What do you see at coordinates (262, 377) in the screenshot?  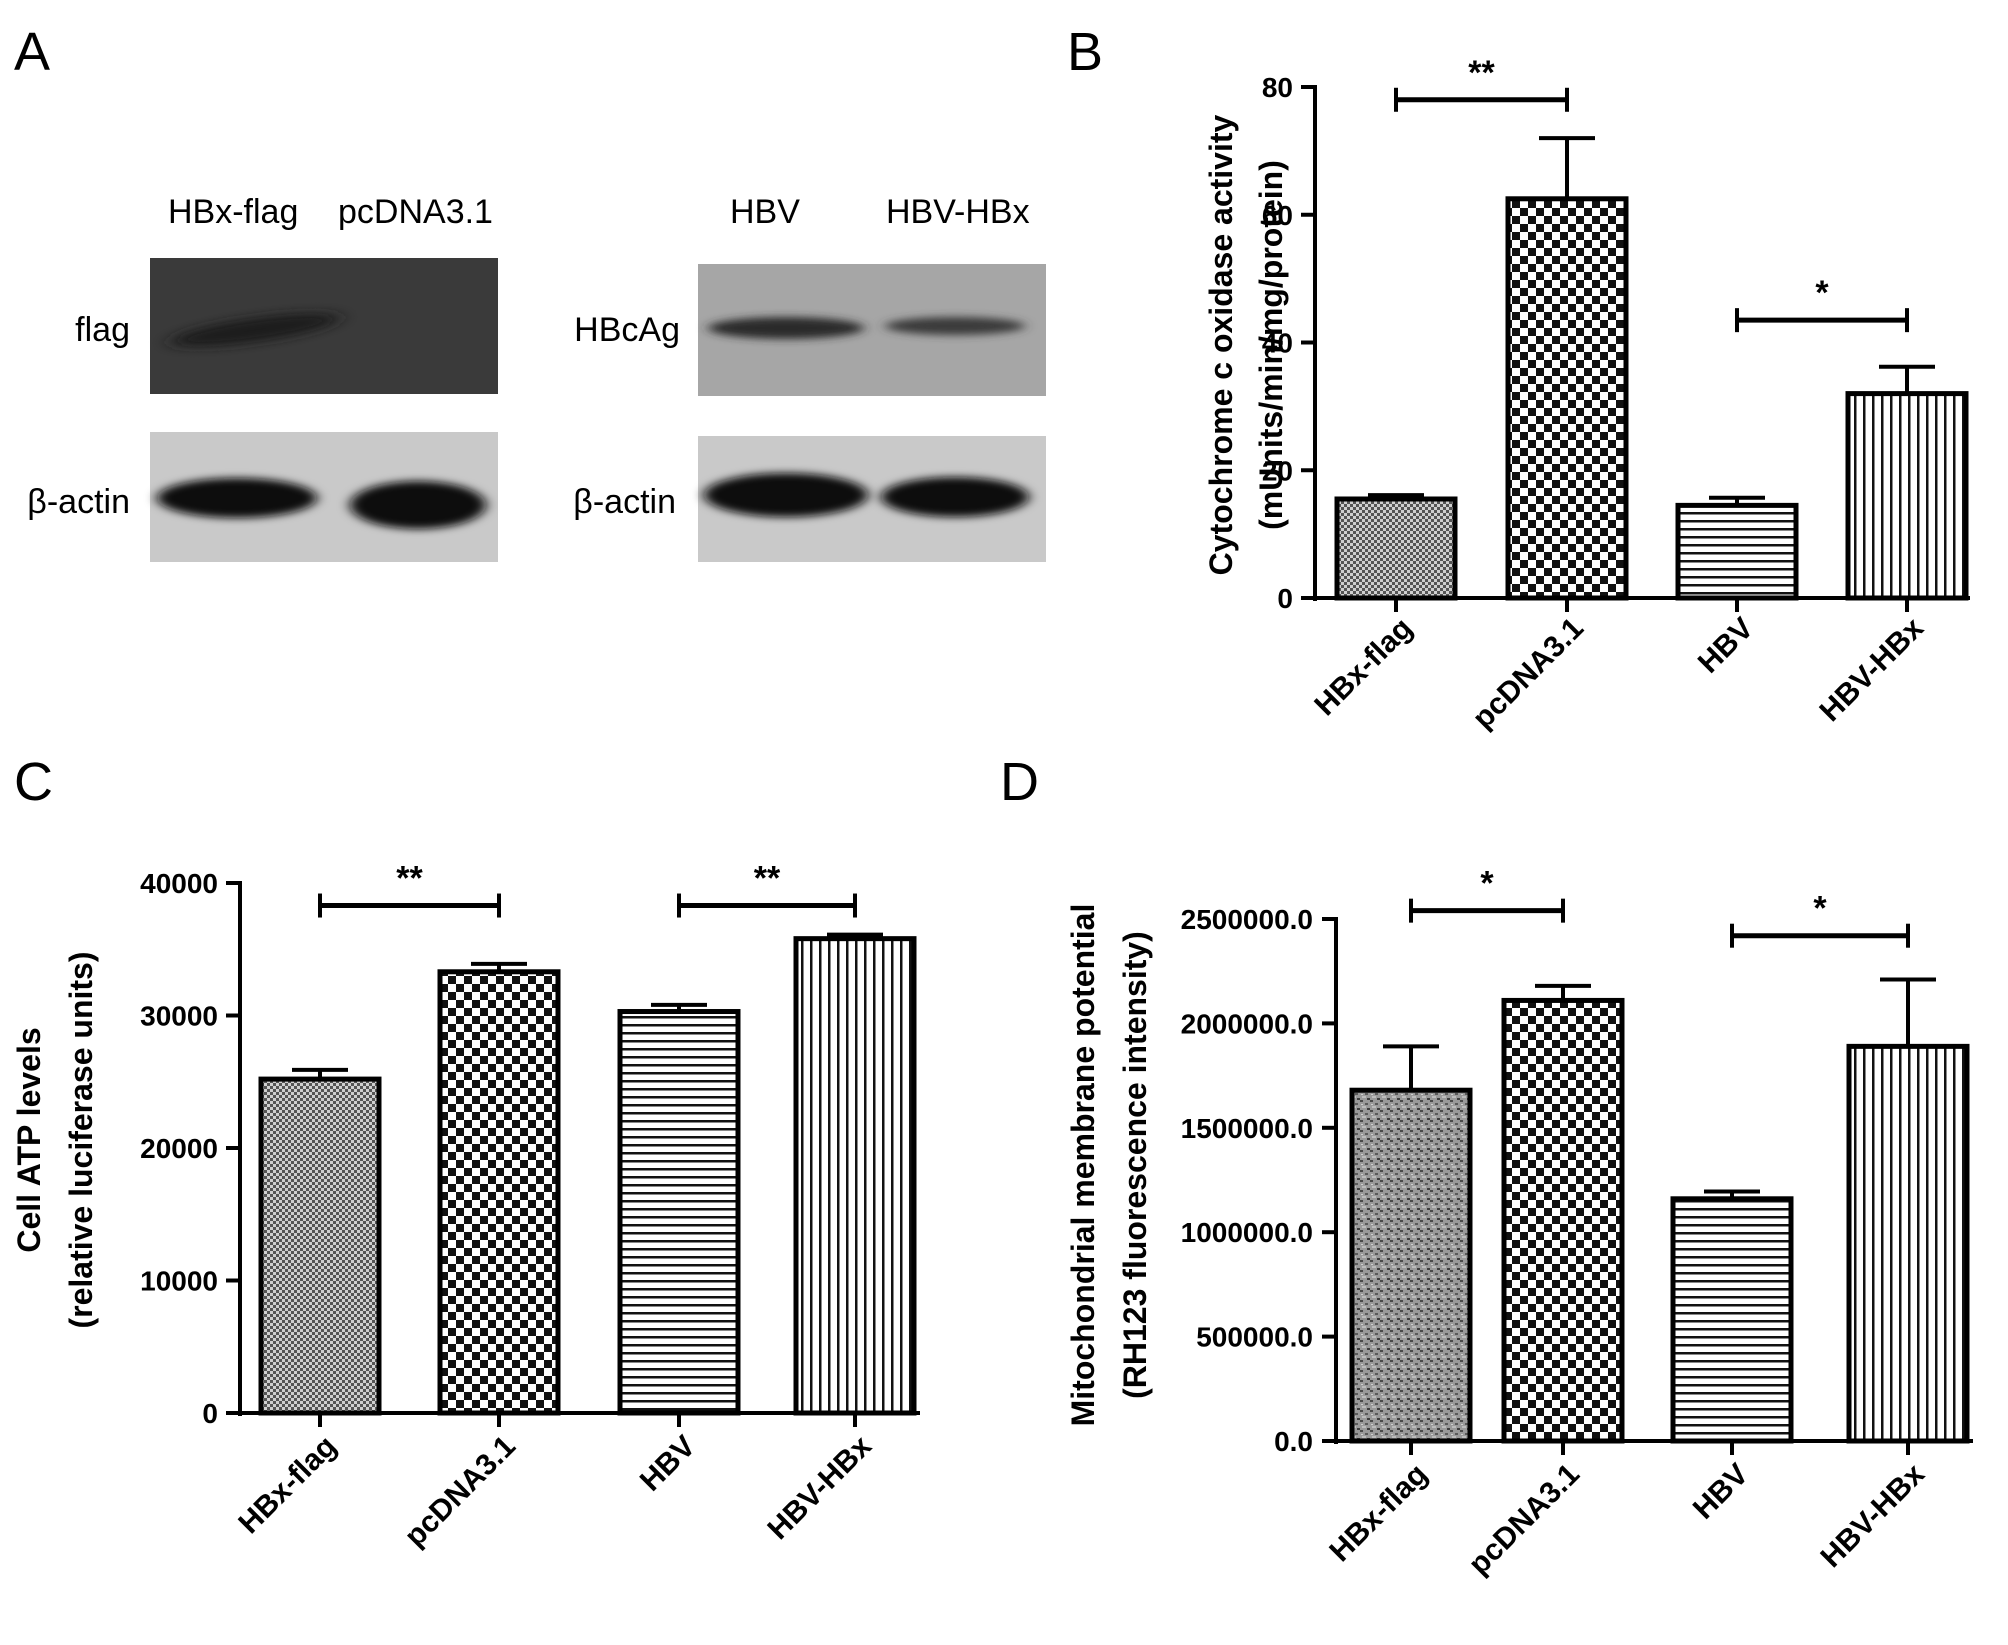 I see `blot-left: HBx-flag pcDNA3.1 flag β-actin` at bounding box center [262, 377].